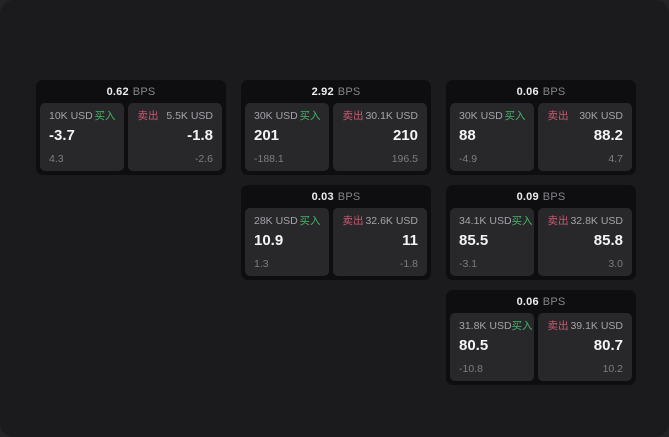 Image resolution: width=669 pixels, height=437 pixels. Describe the element at coordinates (485, 326) in the screenshot. I see `buy-amount: 31.8K USD` at that location.